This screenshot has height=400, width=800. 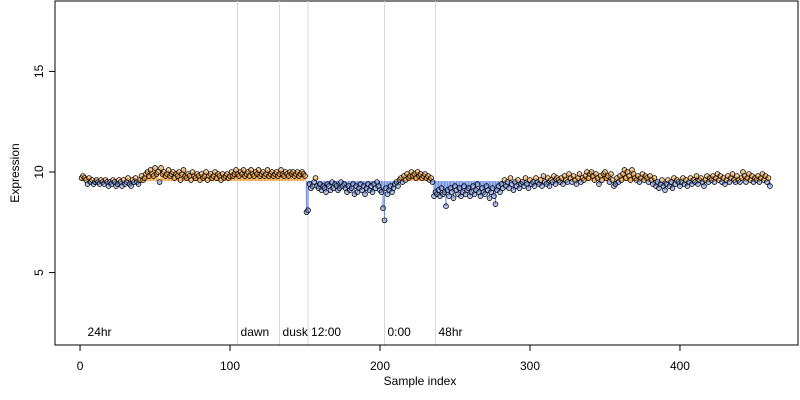 I want to click on y-tick-label: 5, so click(x=39, y=272).